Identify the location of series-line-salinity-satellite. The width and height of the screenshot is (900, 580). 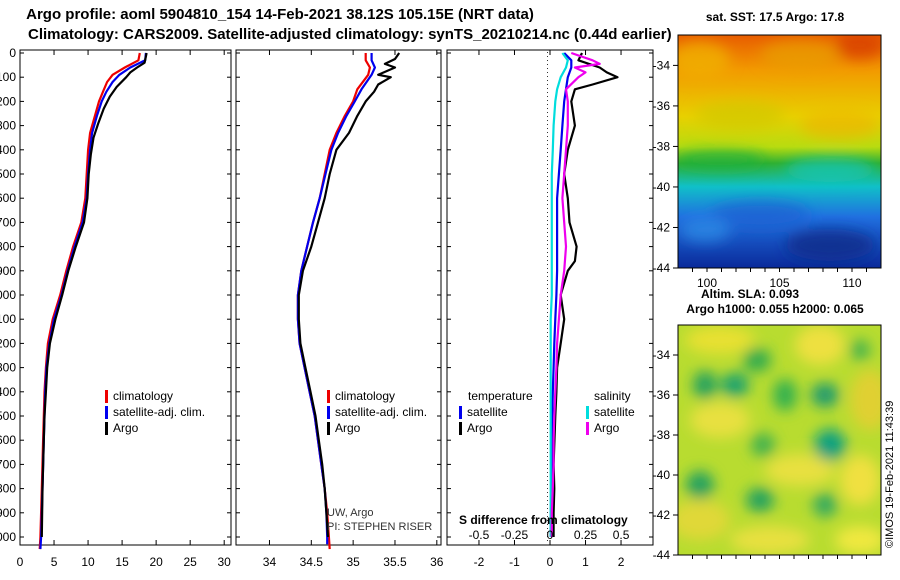
(559, 294).